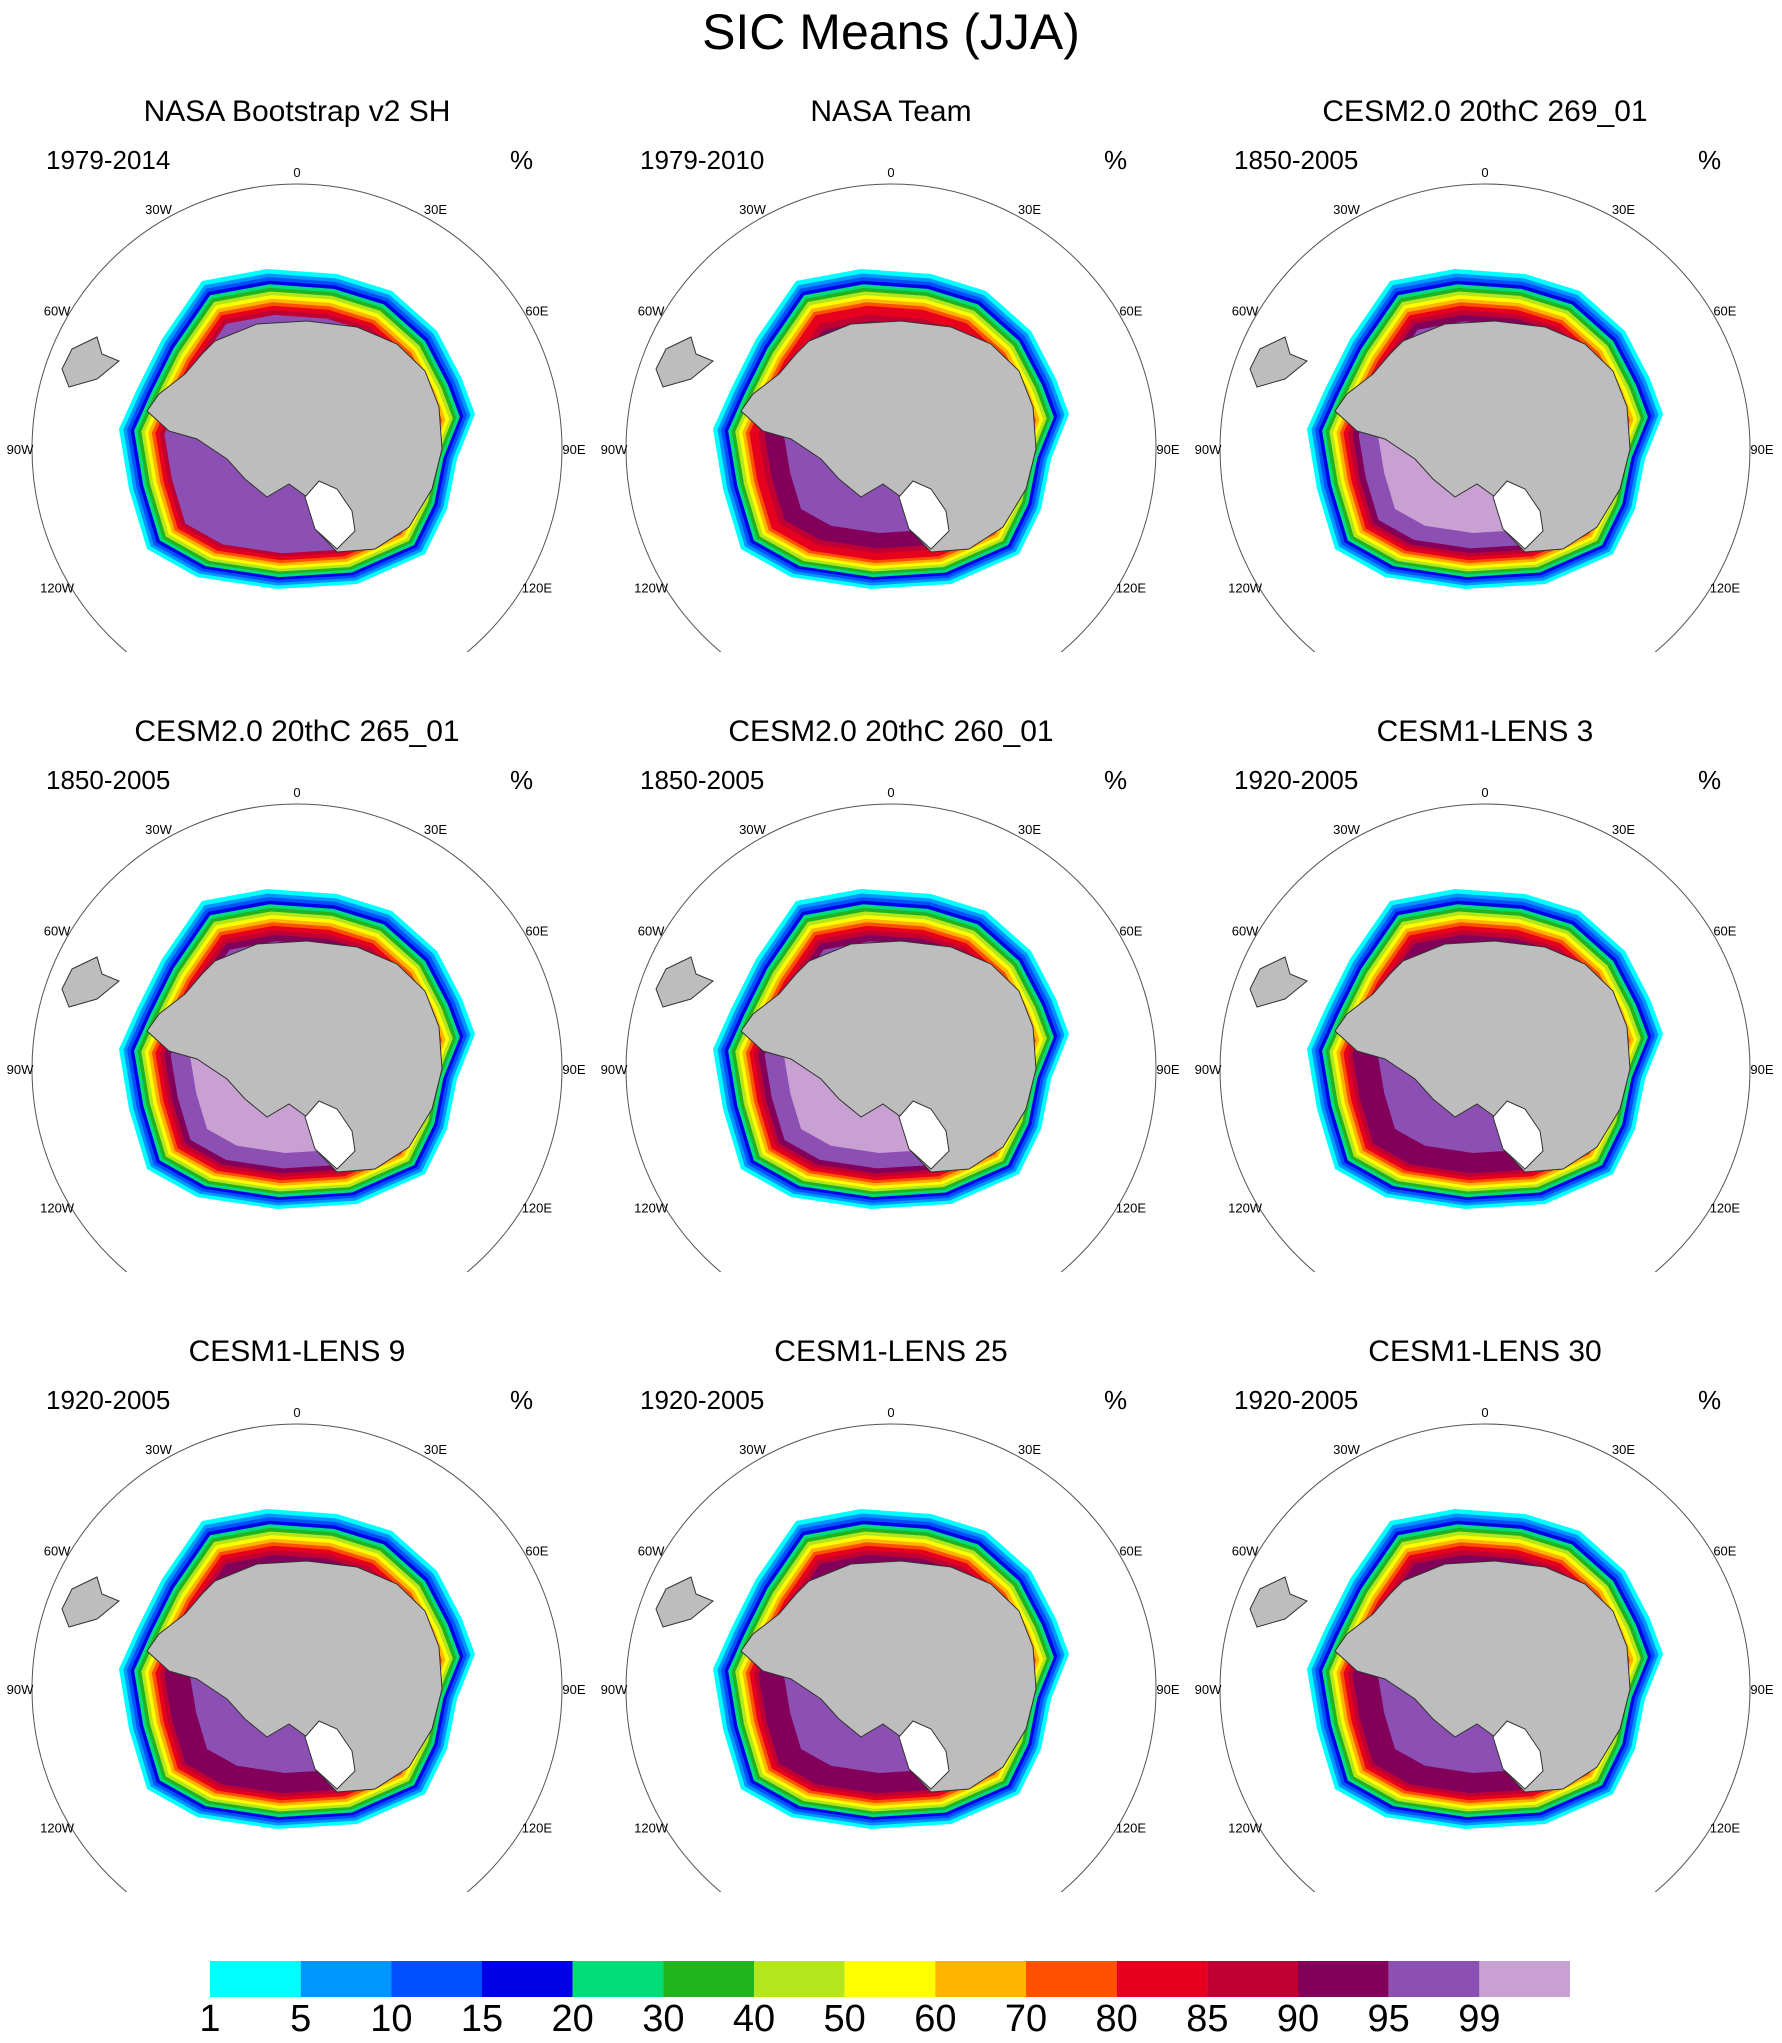 The image size is (1782, 2043). I want to click on panel-title: CESM1-LENS 9, so click(297, 1351).